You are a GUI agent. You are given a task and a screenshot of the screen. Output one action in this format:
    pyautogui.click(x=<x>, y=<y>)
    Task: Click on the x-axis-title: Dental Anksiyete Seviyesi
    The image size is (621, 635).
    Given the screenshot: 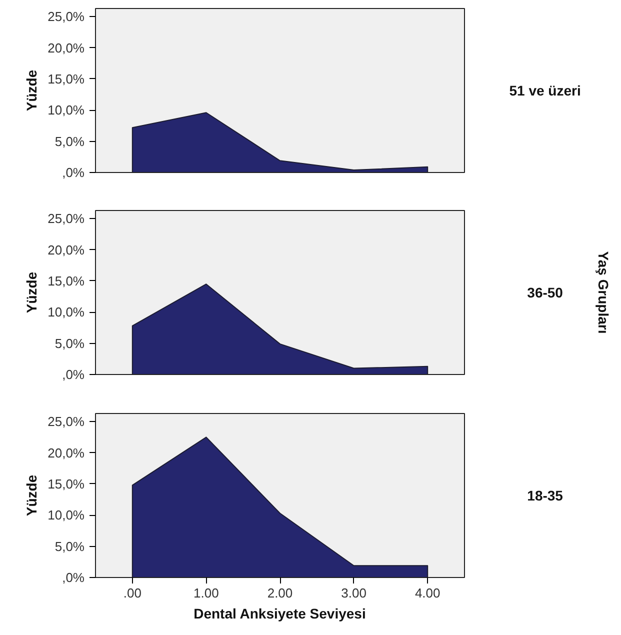 What is the action you would take?
    pyautogui.click(x=280, y=614)
    